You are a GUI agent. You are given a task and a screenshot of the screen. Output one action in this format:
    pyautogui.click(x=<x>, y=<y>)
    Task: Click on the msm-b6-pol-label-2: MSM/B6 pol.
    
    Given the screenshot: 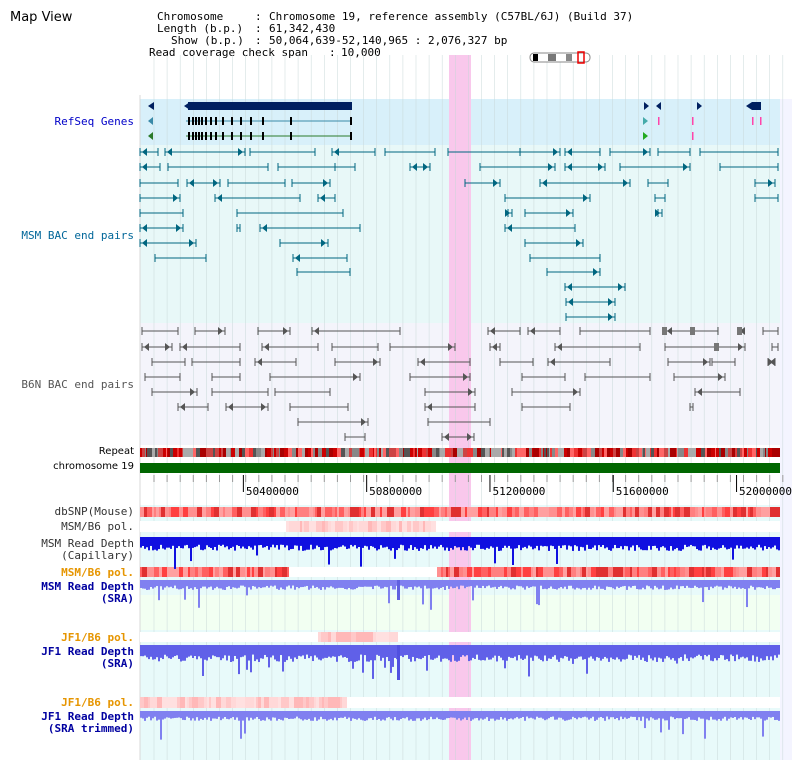 What is the action you would take?
    pyautogui.click(x=97, y=572)
    